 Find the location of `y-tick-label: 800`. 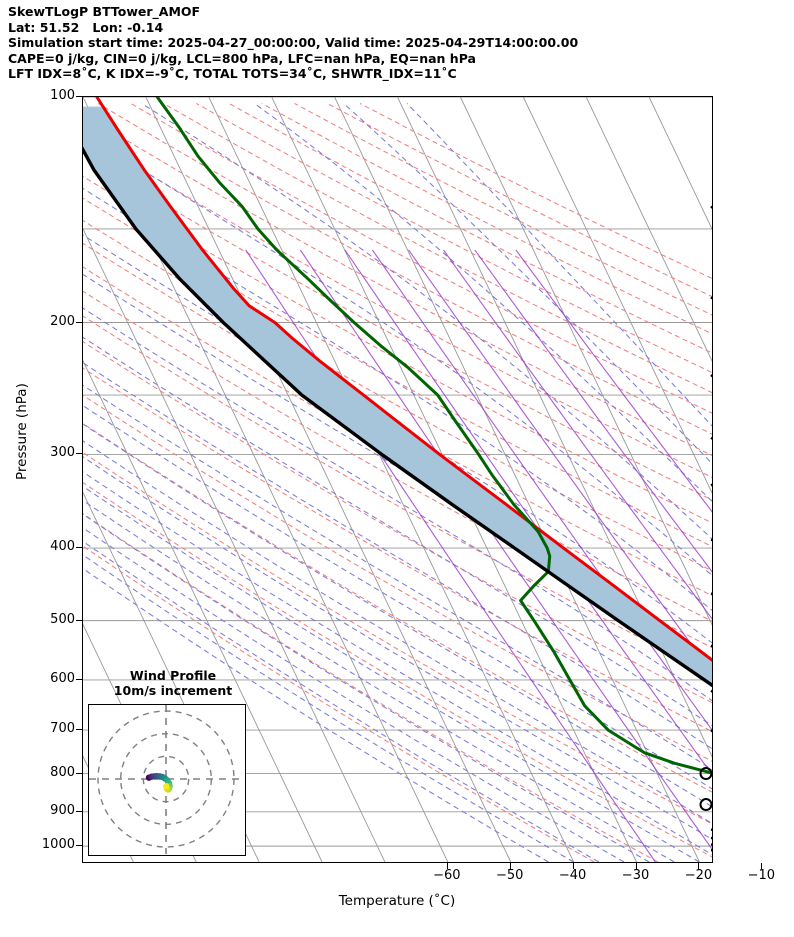

y-tick-label: 800 is located at coordinates (62, 772).